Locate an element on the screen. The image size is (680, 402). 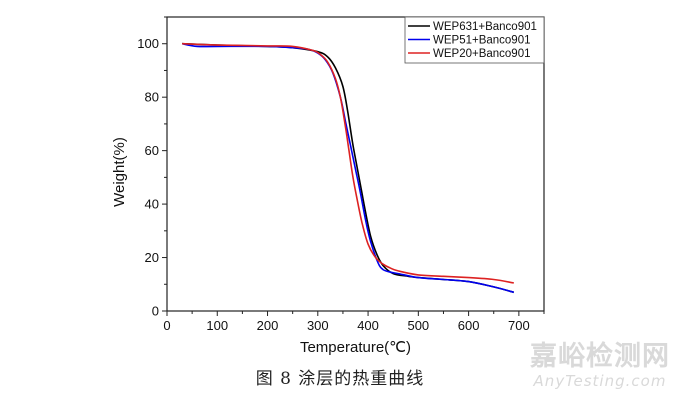
legend-label: WEP20+Banco901 is located at coordinates (482, 54).